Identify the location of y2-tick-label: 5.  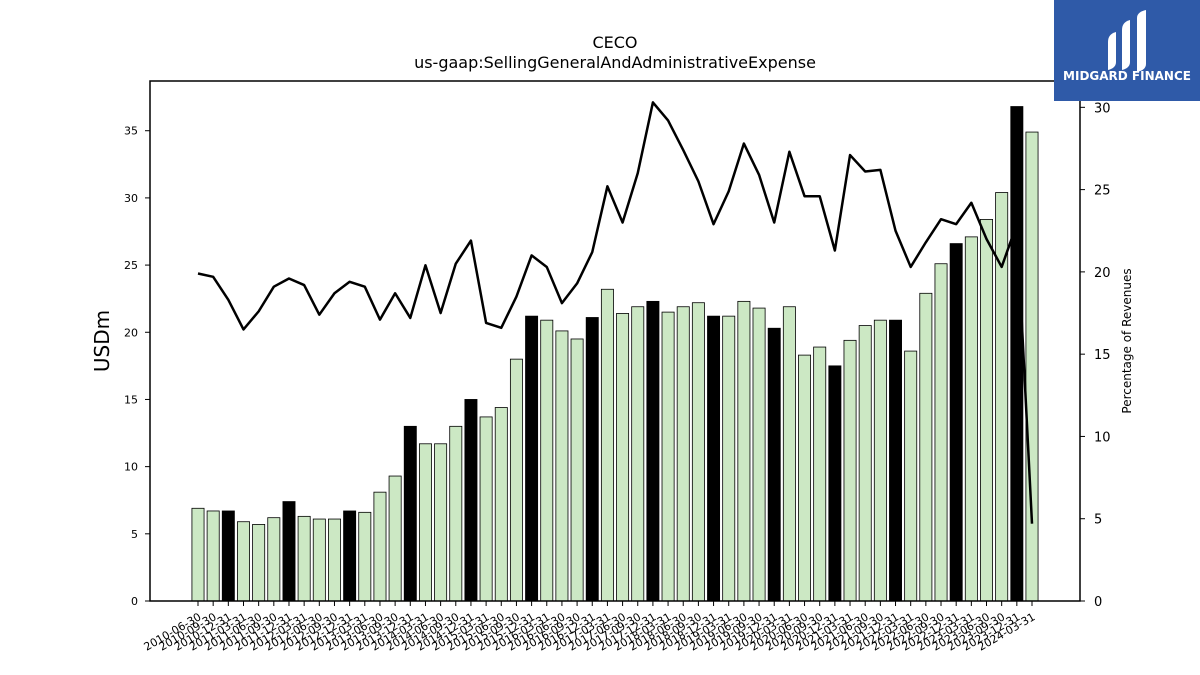
(1098, 520).